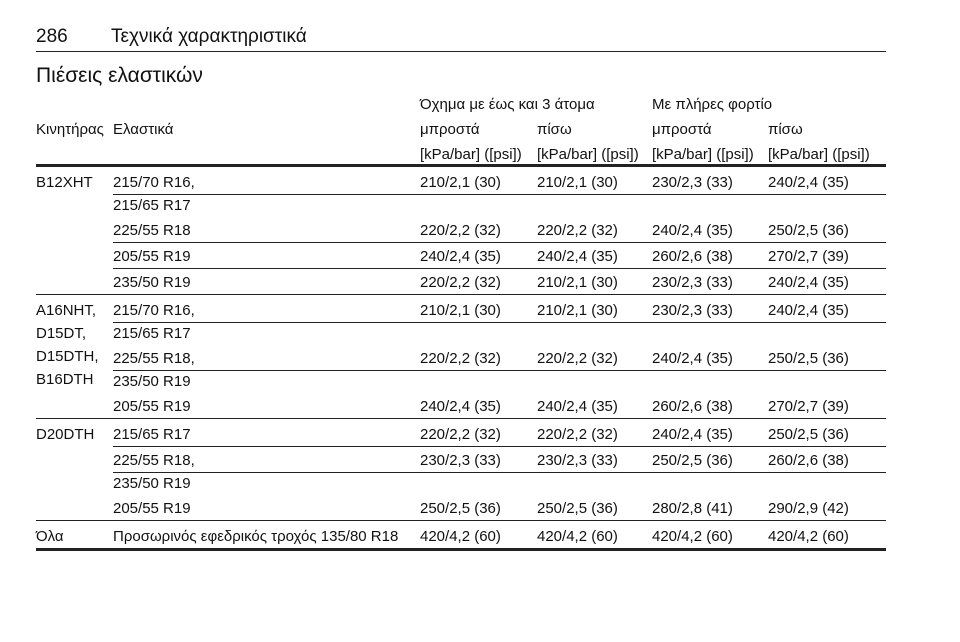 This screenshot has height=642, width=960. Describe the element at coordinates (52, 36) in the screenshot. I see `page-number: 286` at that location.